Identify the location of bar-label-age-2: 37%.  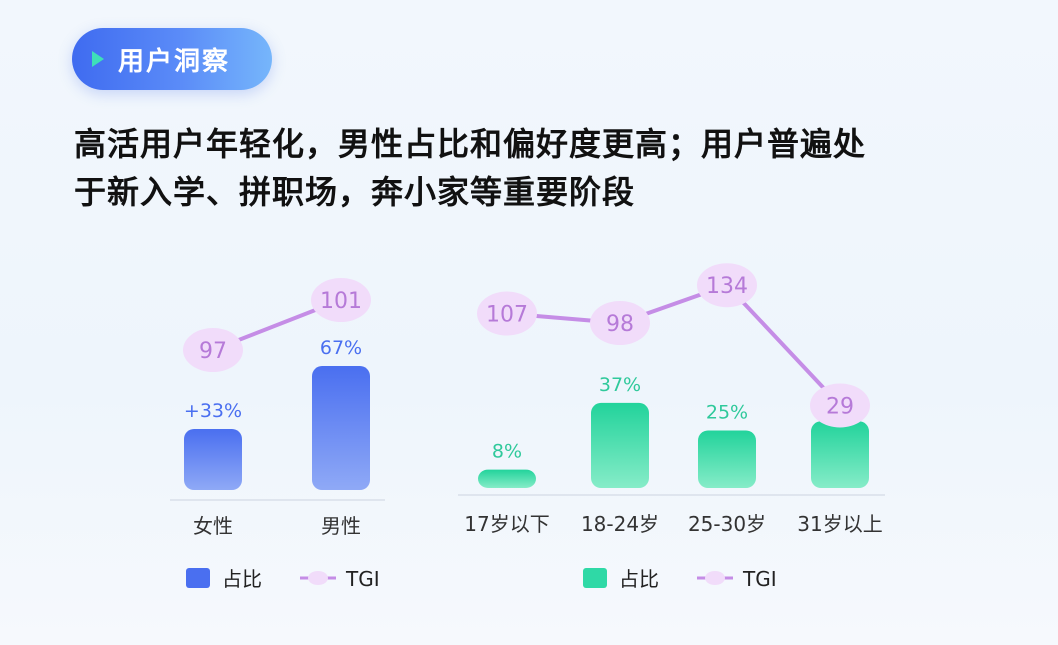
(620, 385).